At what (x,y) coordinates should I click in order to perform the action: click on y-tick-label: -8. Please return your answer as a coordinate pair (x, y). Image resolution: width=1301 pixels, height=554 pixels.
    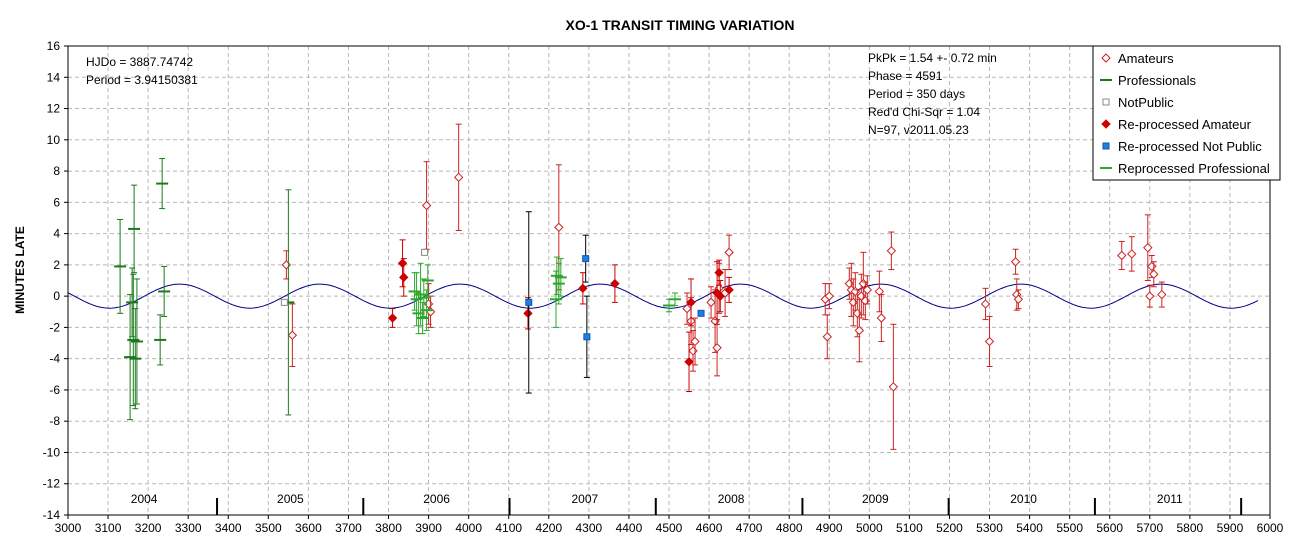
    Looking at the image, I should click on (54, 421).